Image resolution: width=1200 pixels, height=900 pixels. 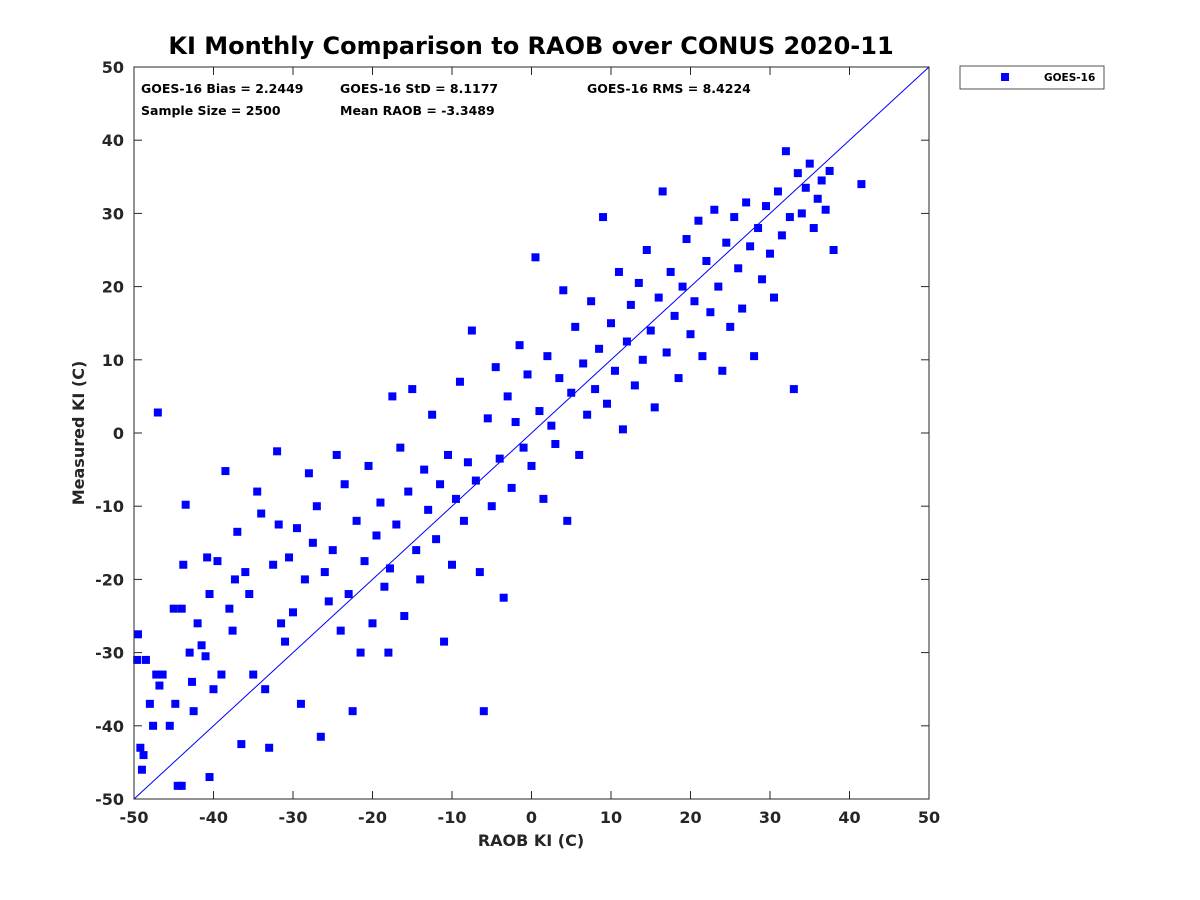 I want to click on x-tick-label: 10, so click(x=611, y=817).